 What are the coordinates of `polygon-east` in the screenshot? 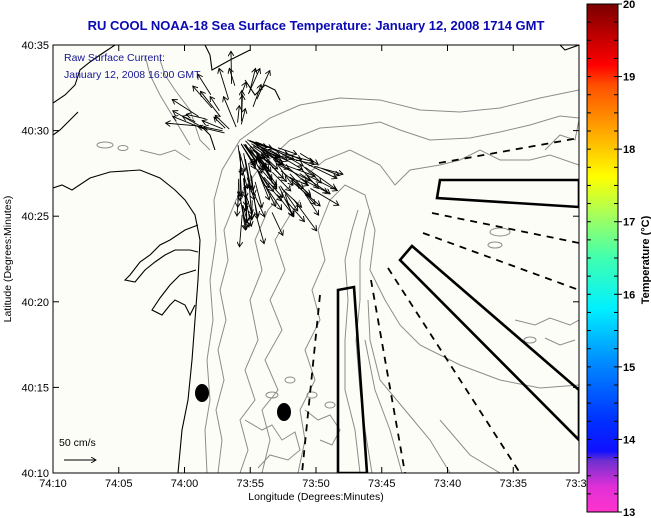 It's located at (507, 193).